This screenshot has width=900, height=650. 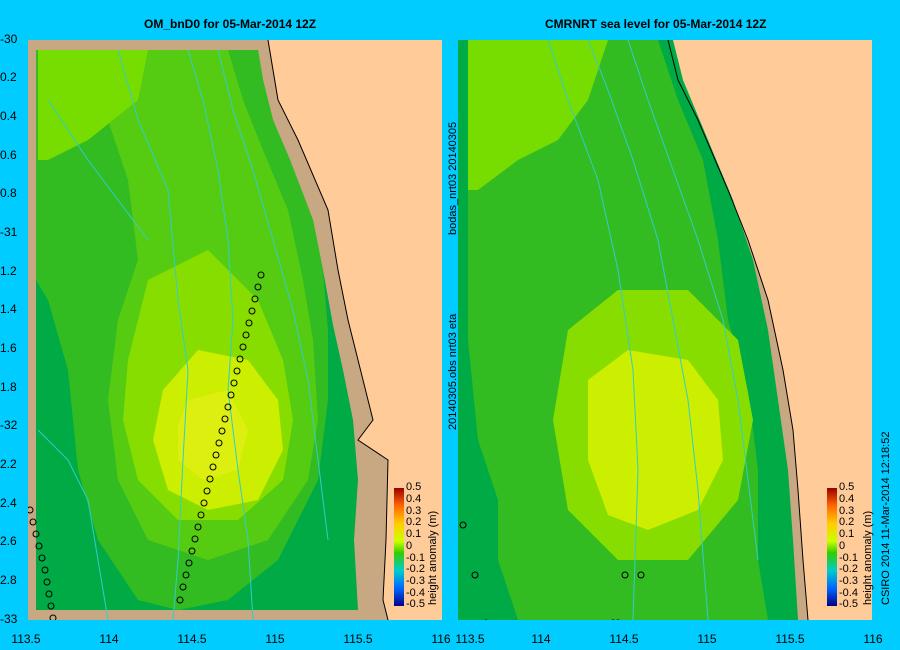 I want to click on y-tick: 2.6, so click(x=8, y=541).